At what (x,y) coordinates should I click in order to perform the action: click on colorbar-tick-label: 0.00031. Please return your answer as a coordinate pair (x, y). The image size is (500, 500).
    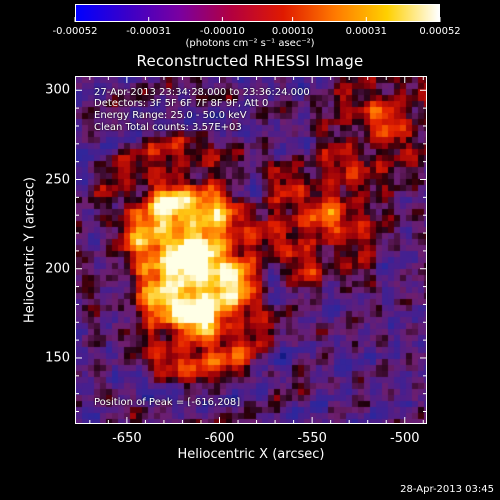
    Looking at the image, I should click on (366, 31).